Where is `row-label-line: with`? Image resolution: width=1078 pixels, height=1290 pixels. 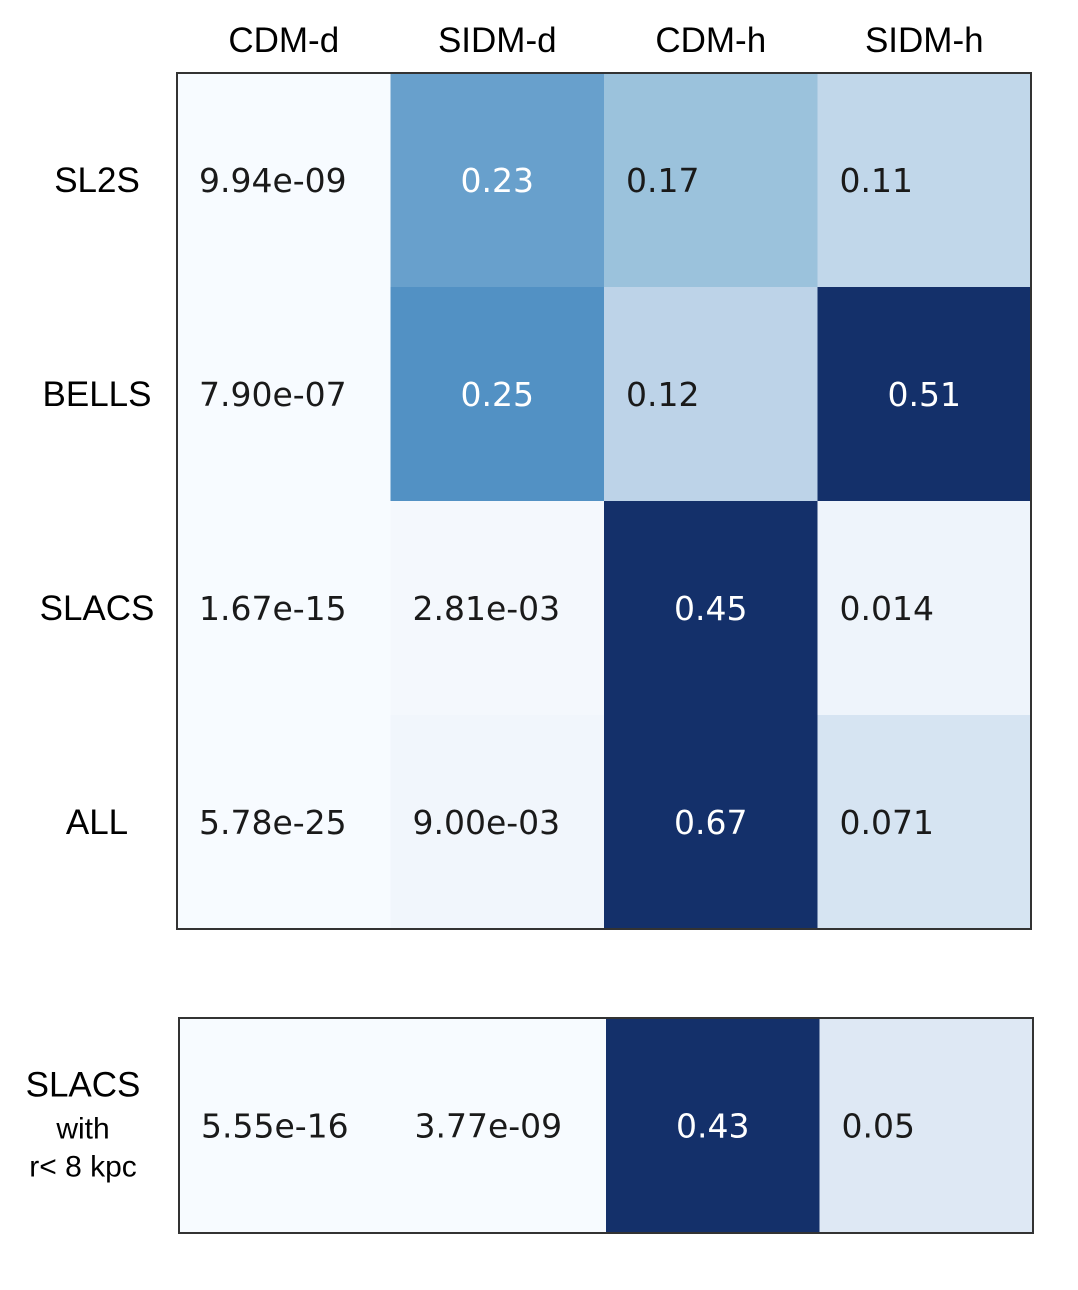 row-label-line: with is located at coordinates (82, 1129).